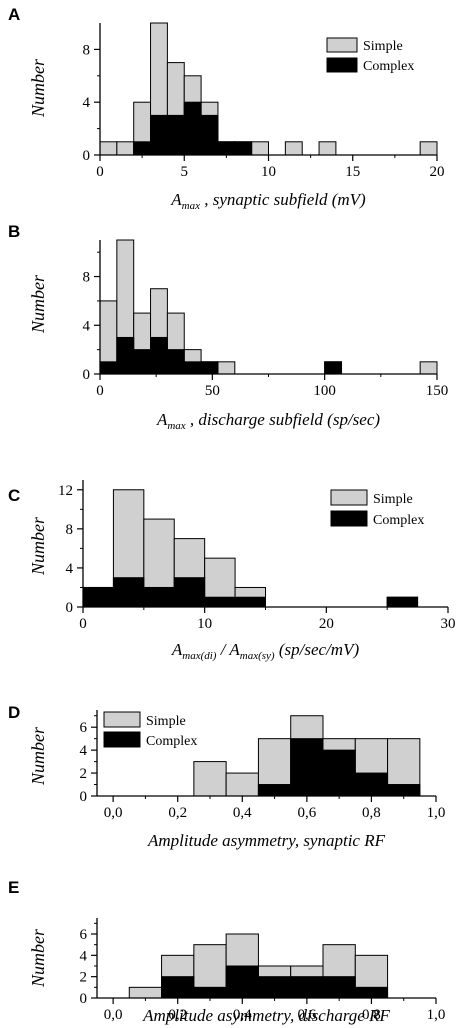 The image size is (456, 1028). Describe the element at coordinates (352, 172) in the screenshot. I see `x-tick-label: 15` at that location.